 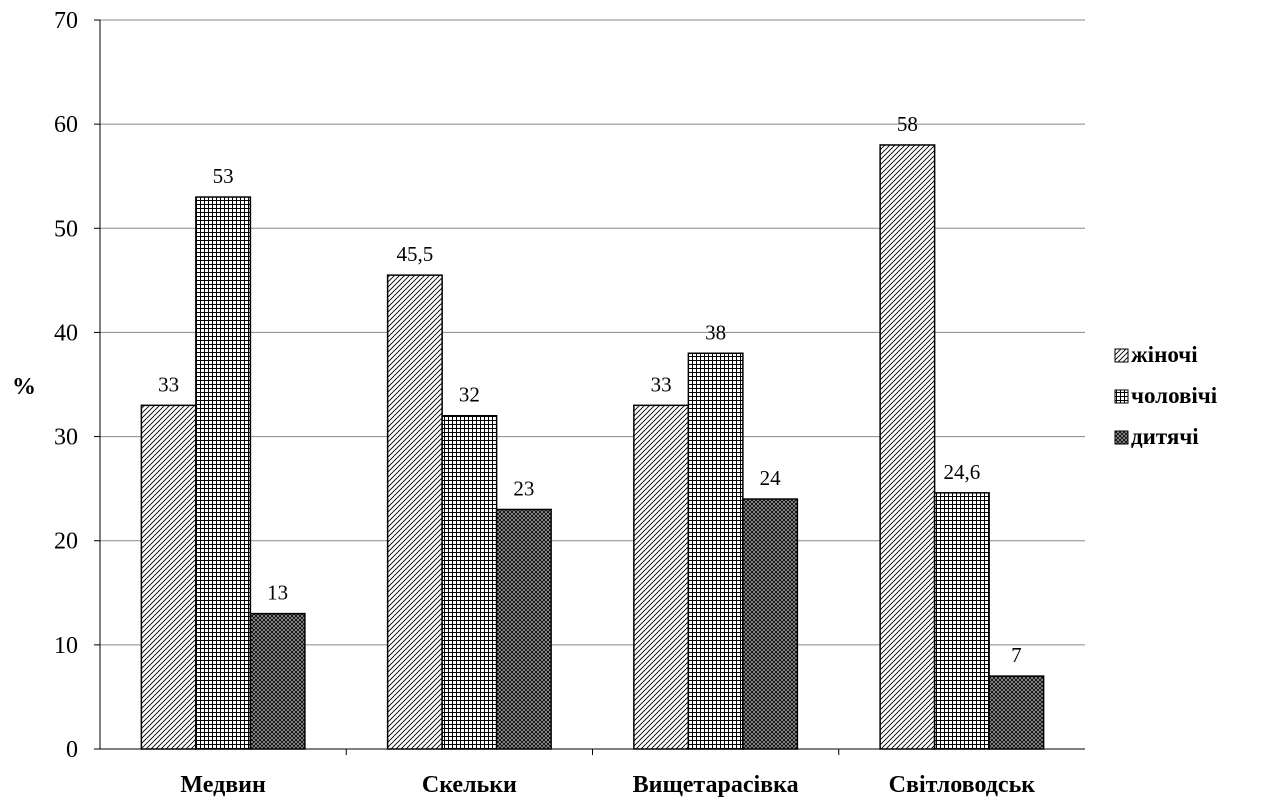 I want to click on x-category-label: Вищетарасівка, so click(x=716, y=785).